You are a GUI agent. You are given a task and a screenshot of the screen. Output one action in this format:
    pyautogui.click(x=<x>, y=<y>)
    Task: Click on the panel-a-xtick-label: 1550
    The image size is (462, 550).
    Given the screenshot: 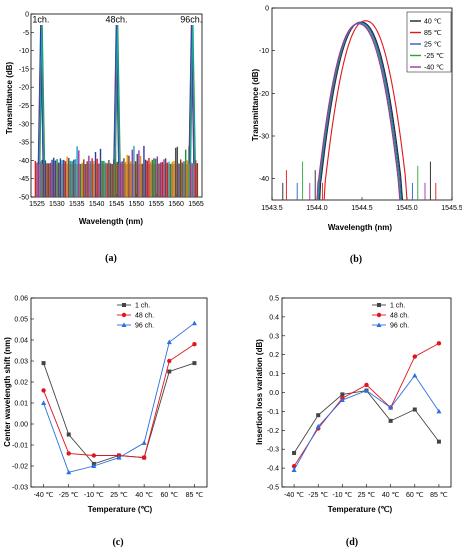 What is the action you would take?
    pyautogui.click(x=137, y=204)
    